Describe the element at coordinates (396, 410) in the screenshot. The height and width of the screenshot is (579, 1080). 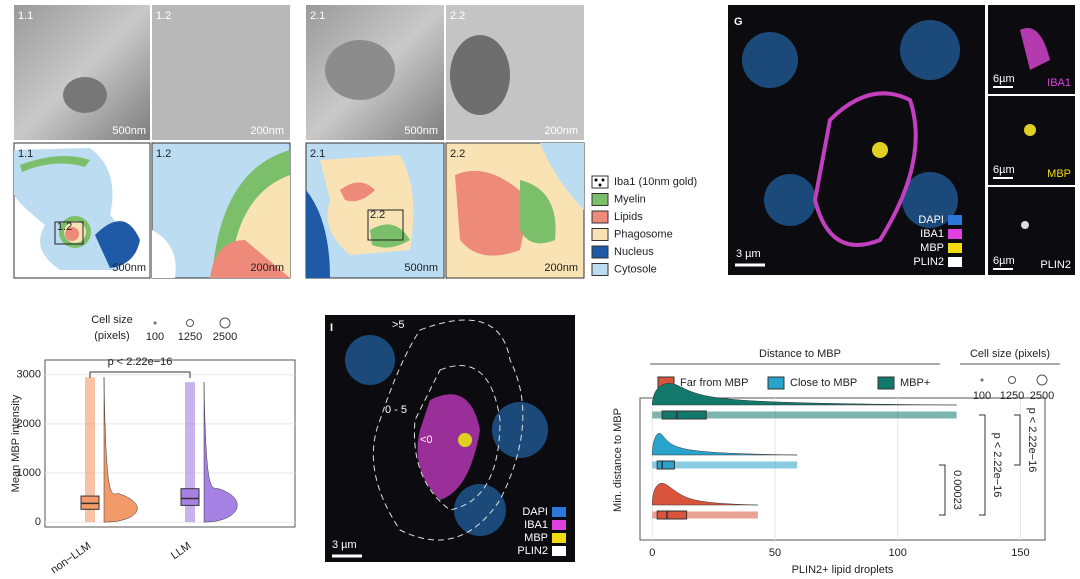
I see `zone-label: 0 - 5` at that location.